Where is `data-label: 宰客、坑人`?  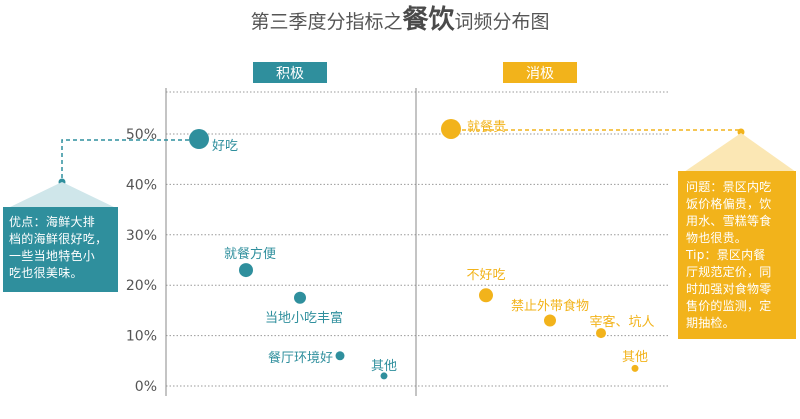
data-label: 宰客、坑人 is located at coordinates (621, 322).